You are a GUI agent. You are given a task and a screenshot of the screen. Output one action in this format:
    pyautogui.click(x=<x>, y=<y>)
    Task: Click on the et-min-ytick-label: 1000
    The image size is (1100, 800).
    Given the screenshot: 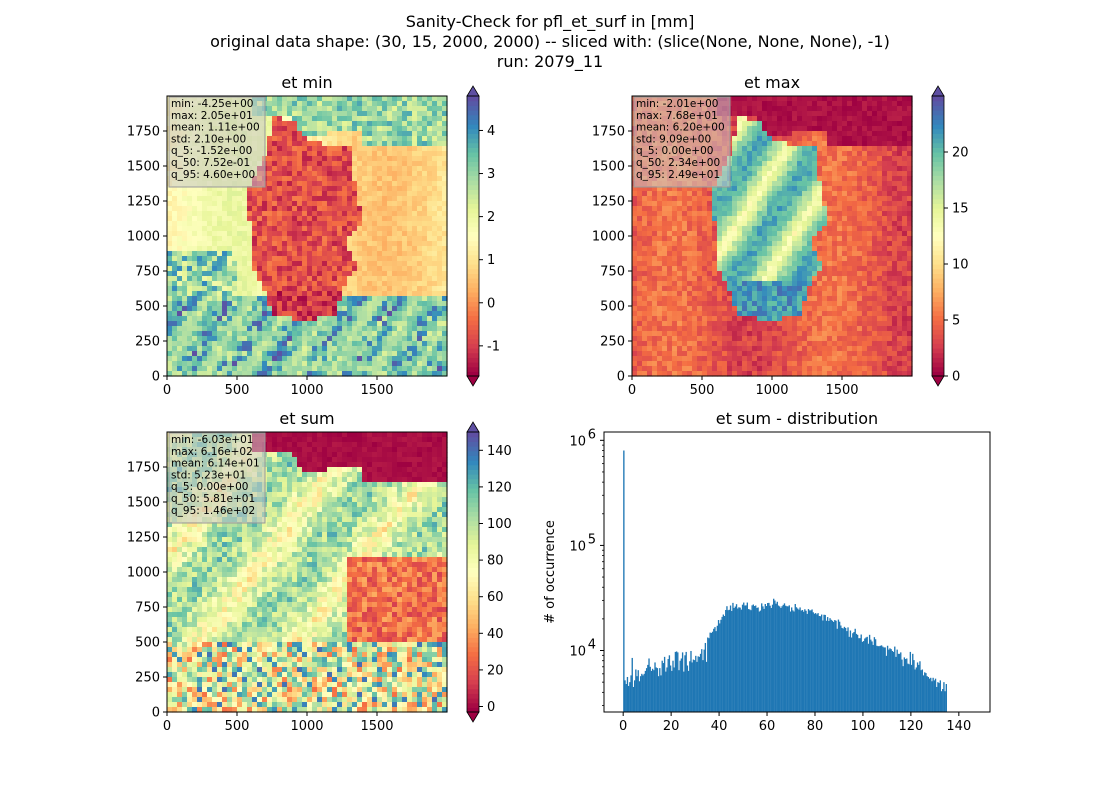 What is the action you would take?
    pyautogui.click(x=143, y=237)
    